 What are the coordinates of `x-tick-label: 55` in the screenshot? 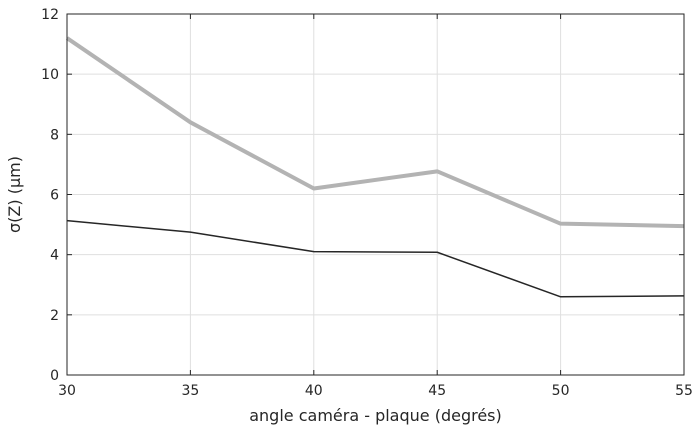 It's located at (684, 391).